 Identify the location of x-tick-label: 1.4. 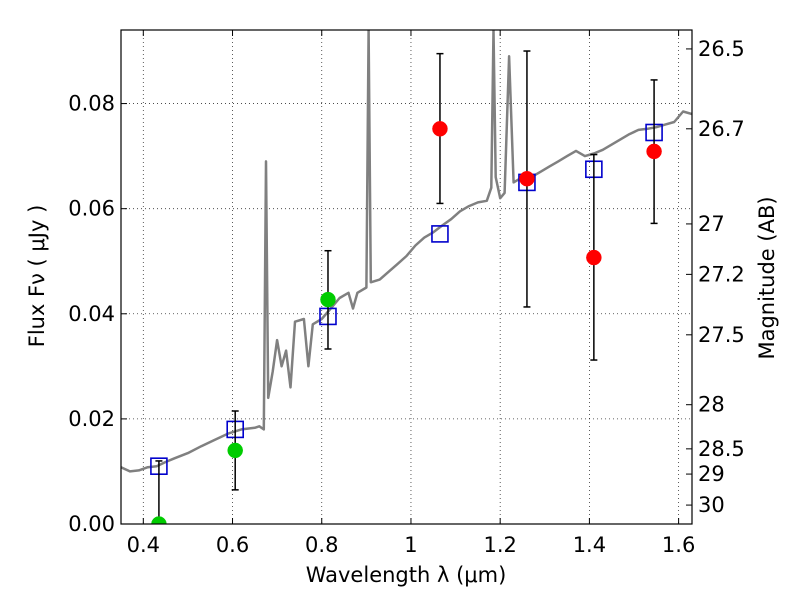
(589, 545).